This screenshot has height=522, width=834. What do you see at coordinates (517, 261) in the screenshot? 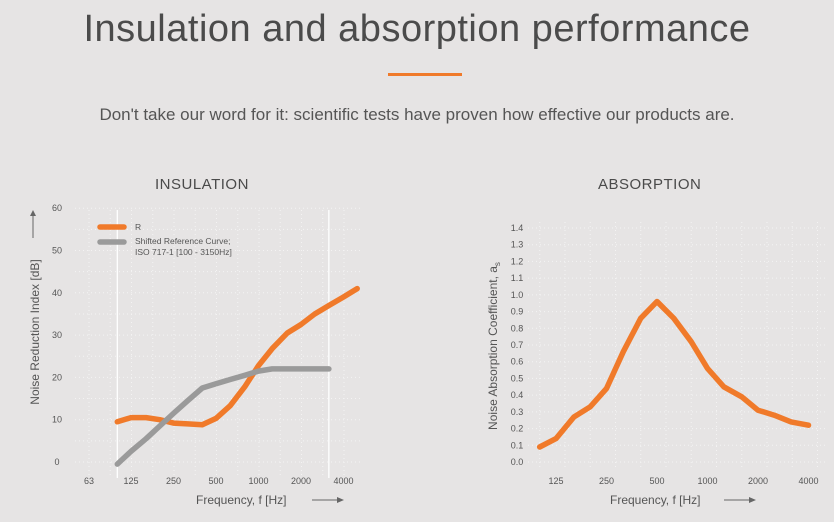
I see `y-tick-label: 1.2` at bounding box center [517, 261].